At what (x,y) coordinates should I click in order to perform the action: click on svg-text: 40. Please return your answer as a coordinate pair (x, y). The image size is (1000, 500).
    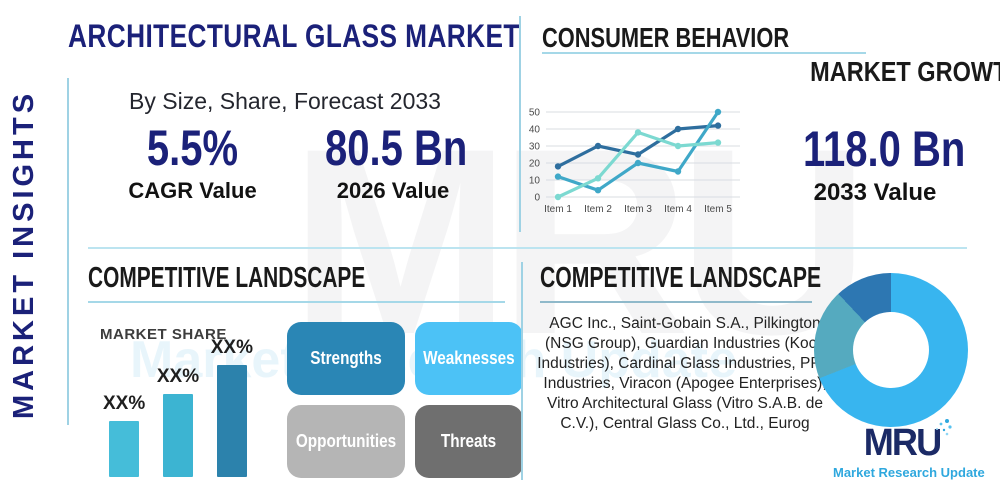
    Looking at the image, I should click on (535, 130).